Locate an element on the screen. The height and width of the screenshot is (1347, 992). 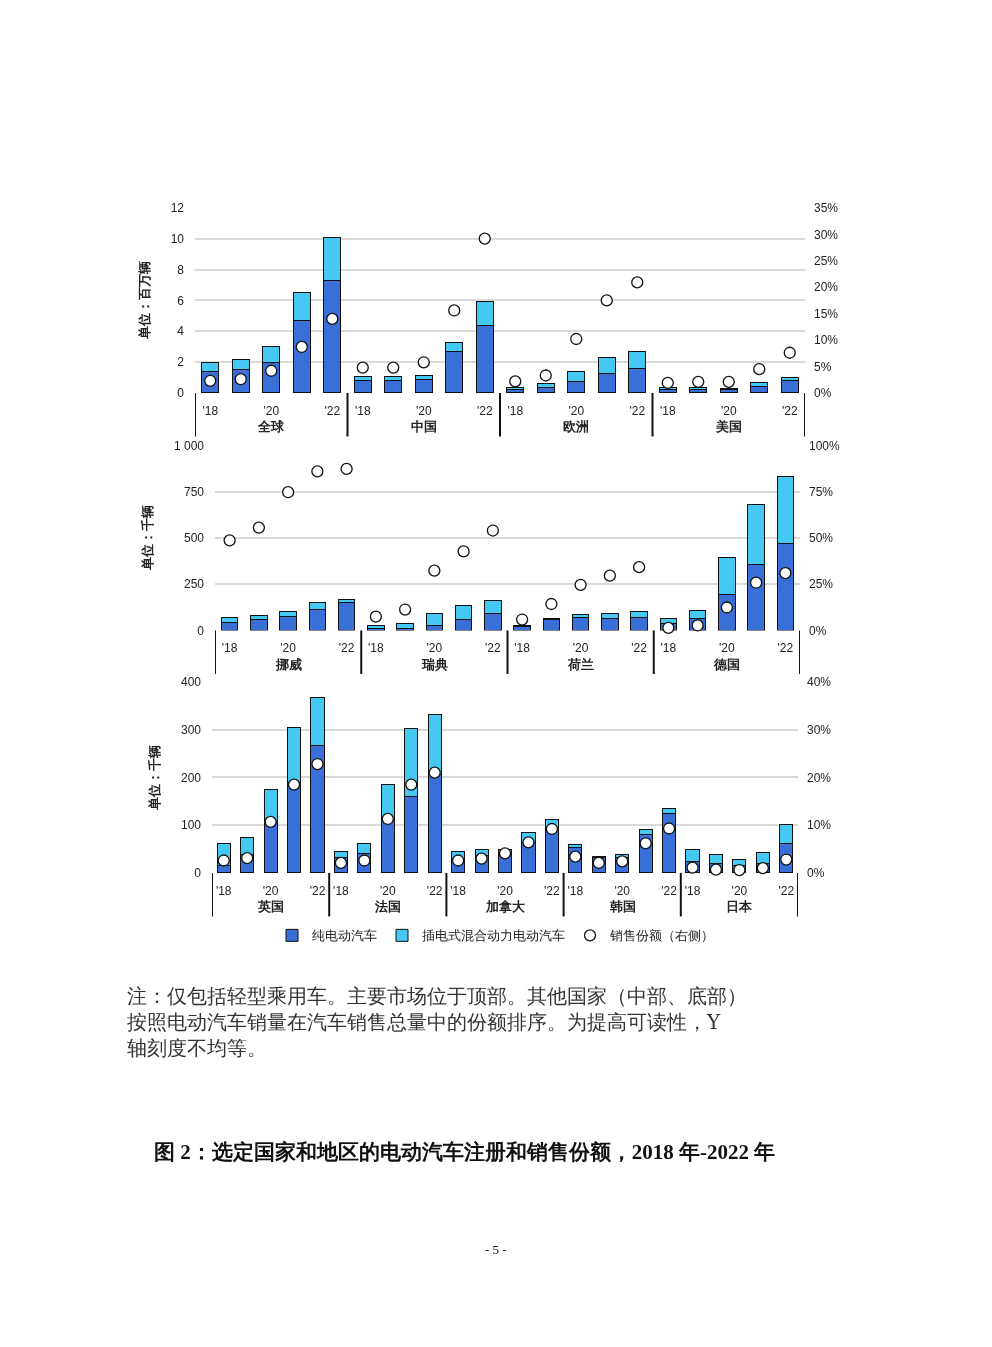
y-tick-label: 300 is located at coordinates (191, 729).